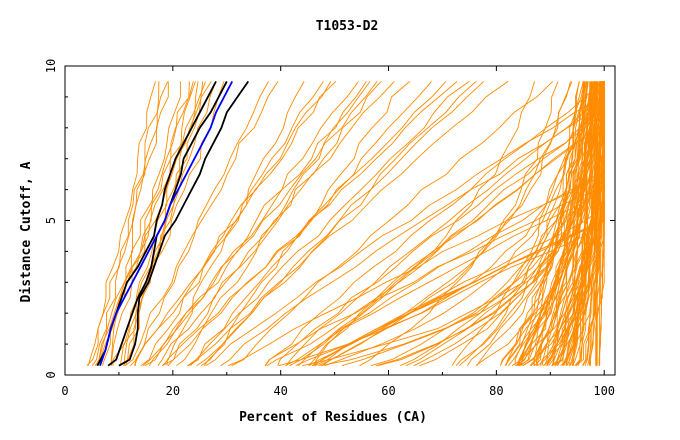  I want to click on x-tick-label: 80, so click(496, 391).